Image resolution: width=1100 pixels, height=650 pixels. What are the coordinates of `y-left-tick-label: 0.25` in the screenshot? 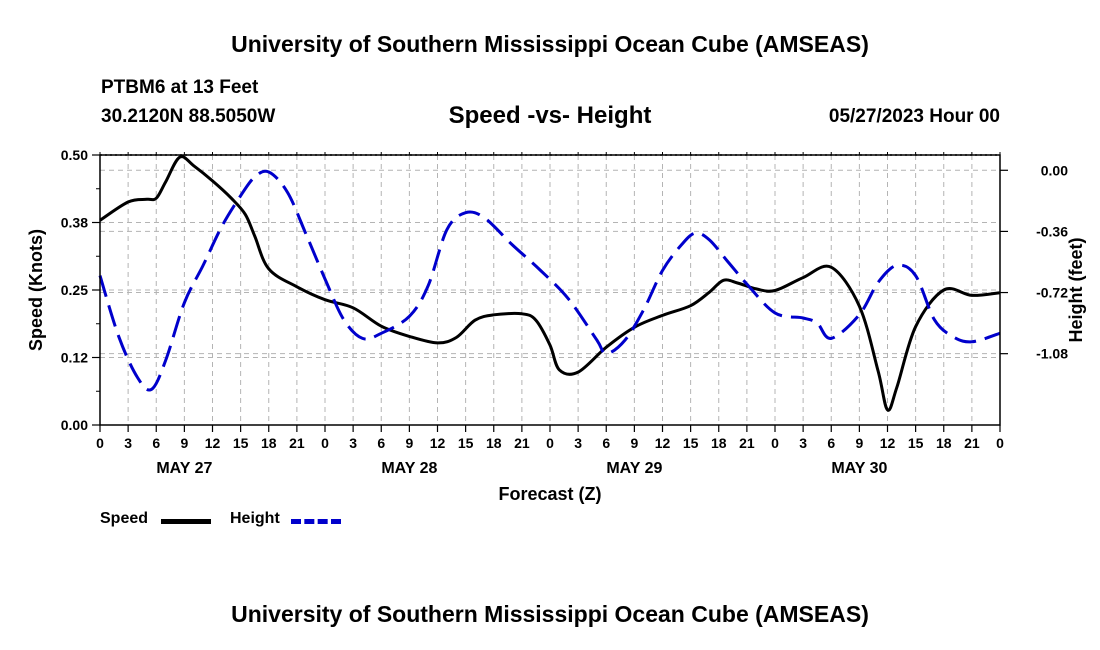 It's located at (74, 290).